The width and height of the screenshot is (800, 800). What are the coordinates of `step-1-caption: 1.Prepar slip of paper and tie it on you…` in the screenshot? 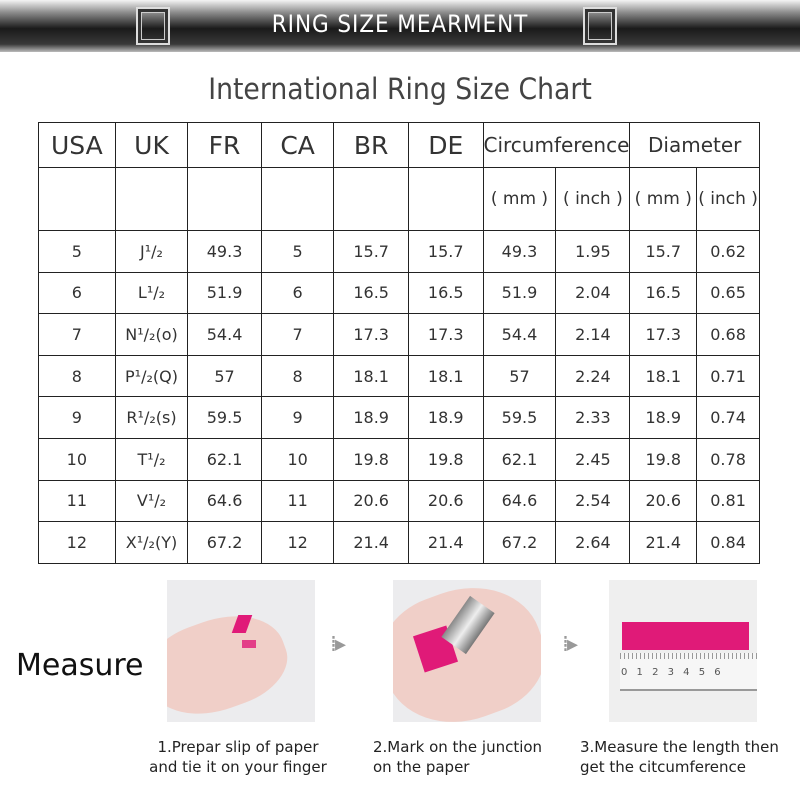 It's located at (238, 757).